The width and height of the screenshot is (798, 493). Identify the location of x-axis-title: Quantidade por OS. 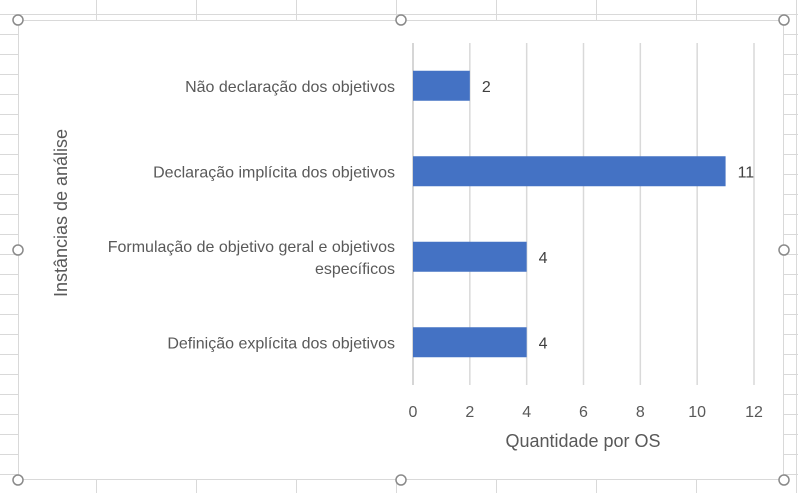
(582, 441).